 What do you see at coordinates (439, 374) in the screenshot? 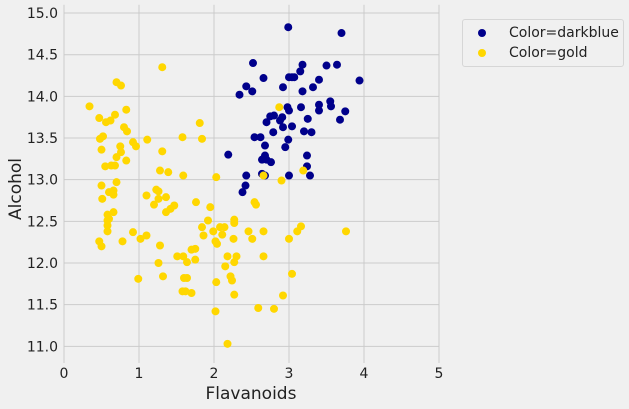
I see `x-tick-label: 5` at bounding box center [439, 374].